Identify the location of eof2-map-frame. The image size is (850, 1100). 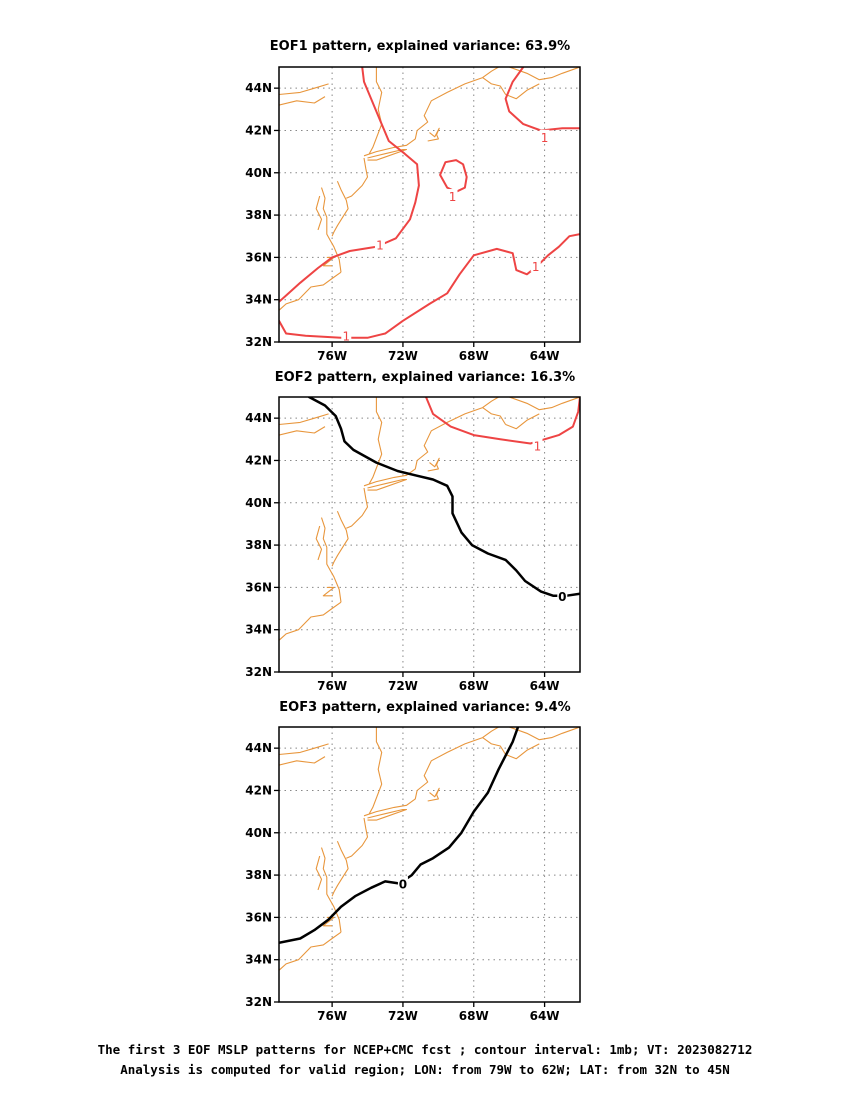
(429, 534).